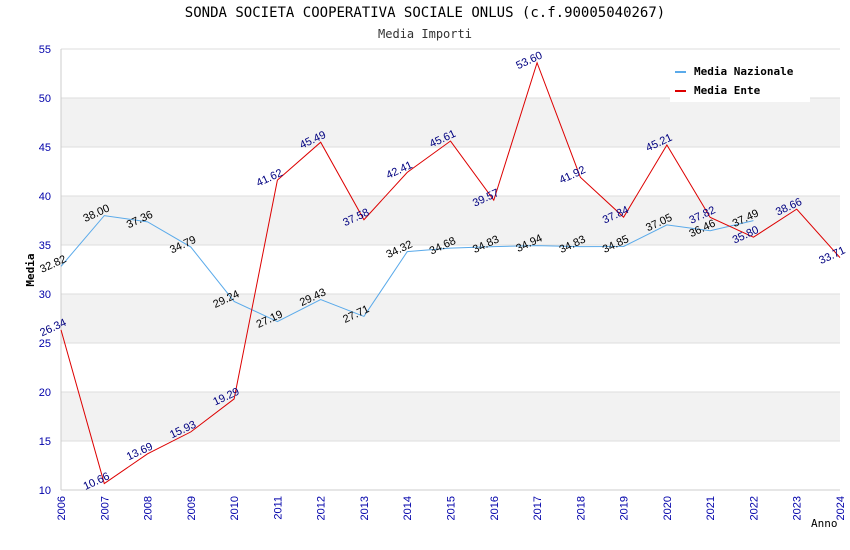  I want to click on x-tick-label: 2019, so click(625, 508).